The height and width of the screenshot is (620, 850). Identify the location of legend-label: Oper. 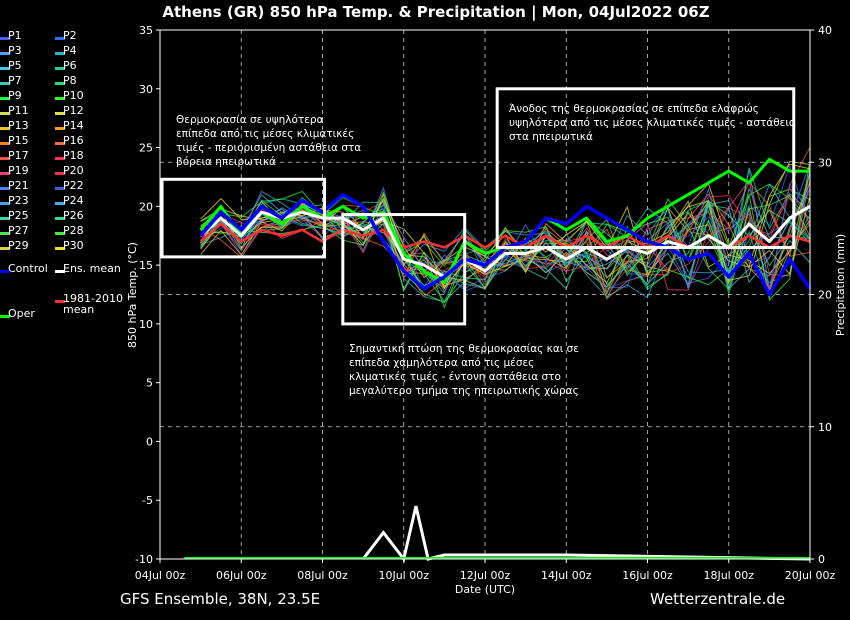
(21, 313).